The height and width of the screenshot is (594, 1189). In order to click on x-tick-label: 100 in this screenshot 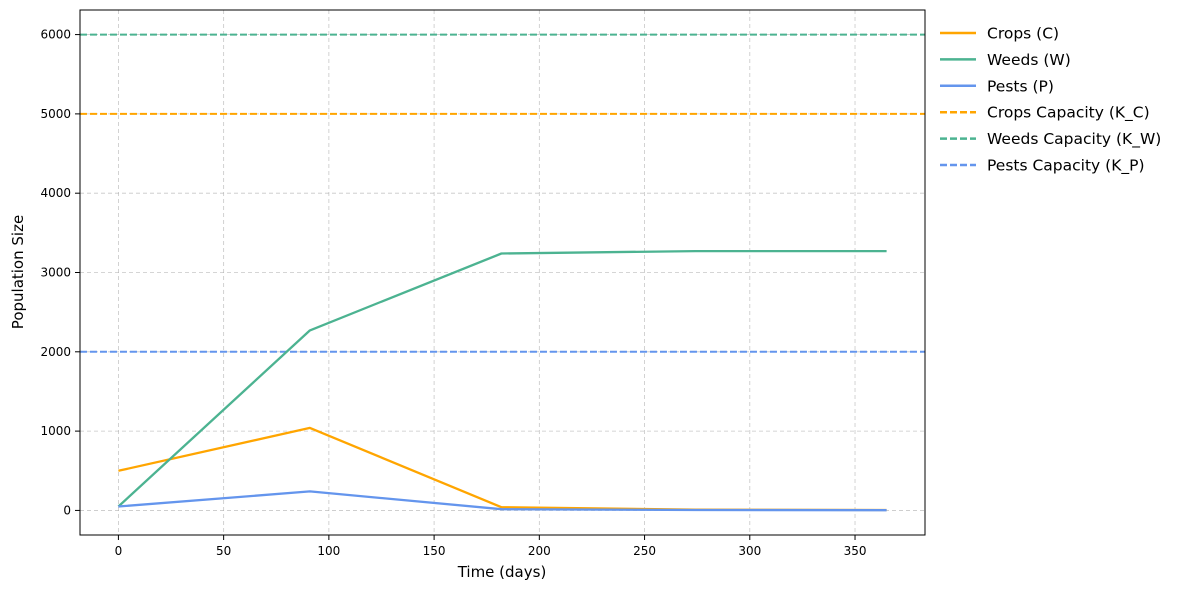, I will do `click(328, 551)`.